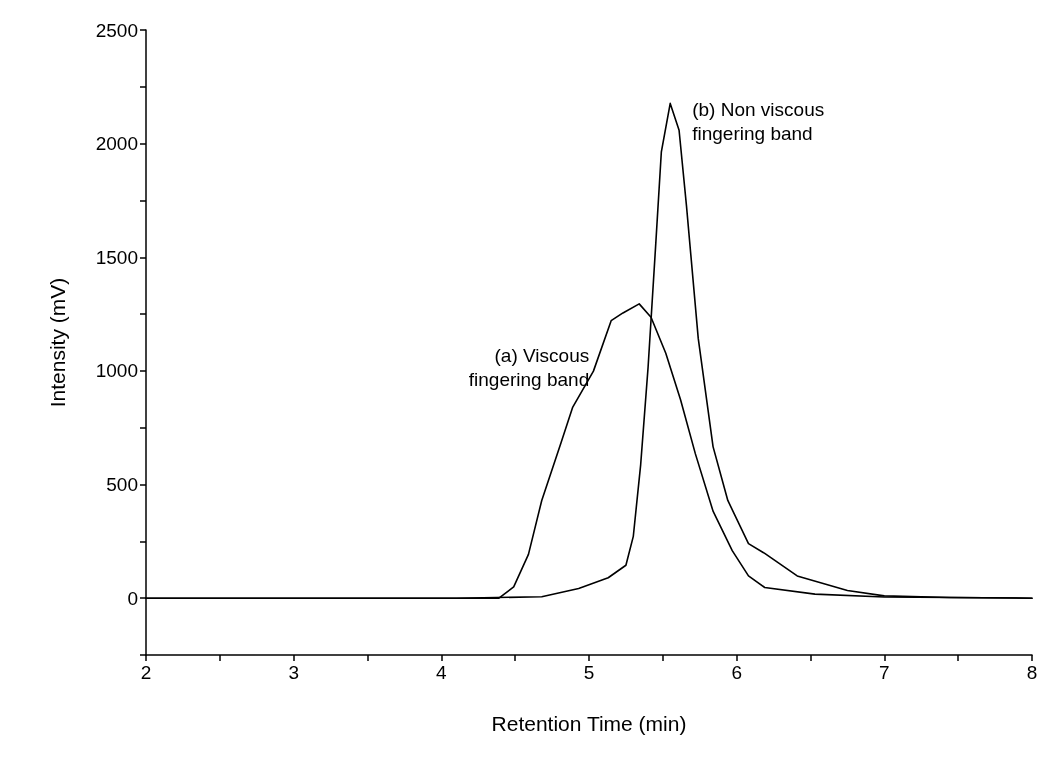  I want to click on y-tick-label: 1500, so click(116, 257).